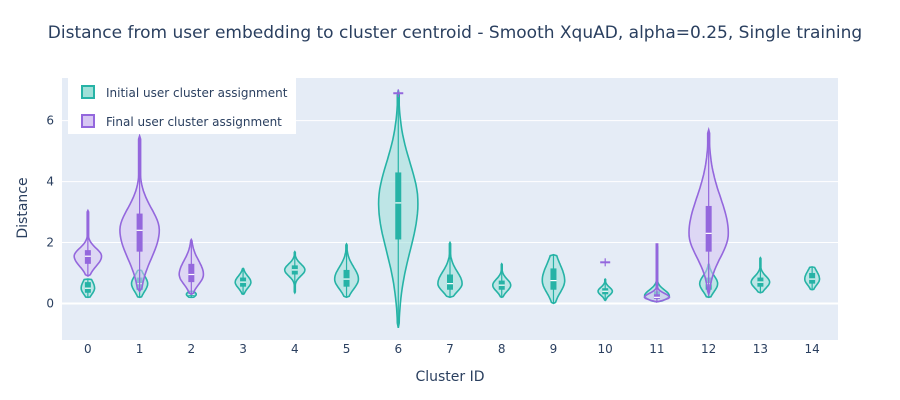  I want to click on y-tick-label: 6, so click(50, 121).